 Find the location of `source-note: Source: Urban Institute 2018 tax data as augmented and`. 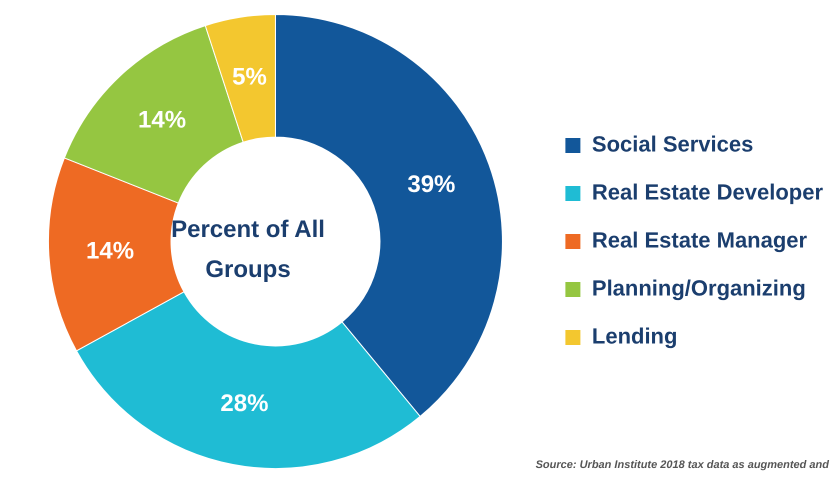

source-note: Source: Urban Institute 2018 tax data as augmented and is located at coordinates (682, 465).